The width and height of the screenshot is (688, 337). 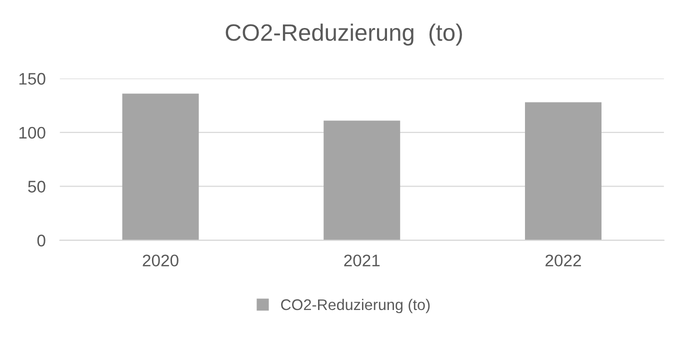 What do you see at coordinates (160, 260) in the screenshot?
I see `x-tick-label: 2020` at bounding box center [160, 260].